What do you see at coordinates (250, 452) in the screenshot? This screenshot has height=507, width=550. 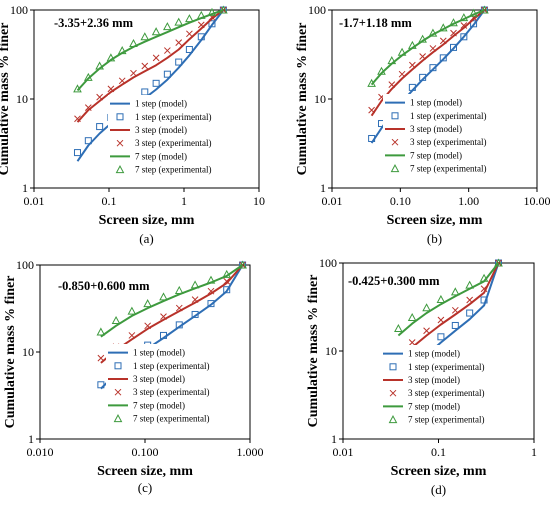 I see `x-tick-label: 1.000` at bounding box center [250, 452].